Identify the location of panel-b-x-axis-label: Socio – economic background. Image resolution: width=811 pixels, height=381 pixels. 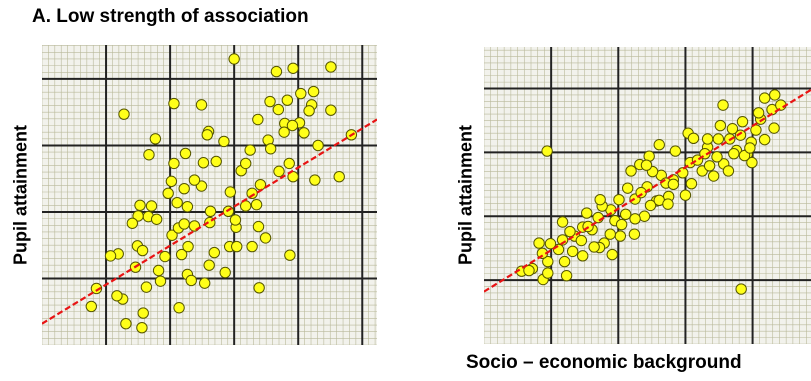
(604, 362).